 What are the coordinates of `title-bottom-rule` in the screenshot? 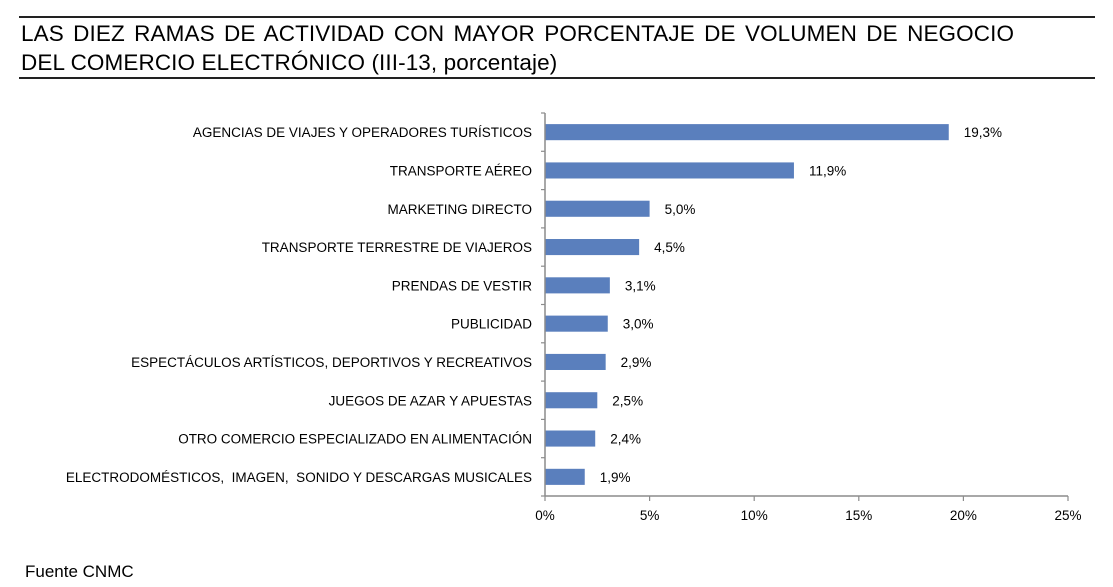 It's located at (557, 78).